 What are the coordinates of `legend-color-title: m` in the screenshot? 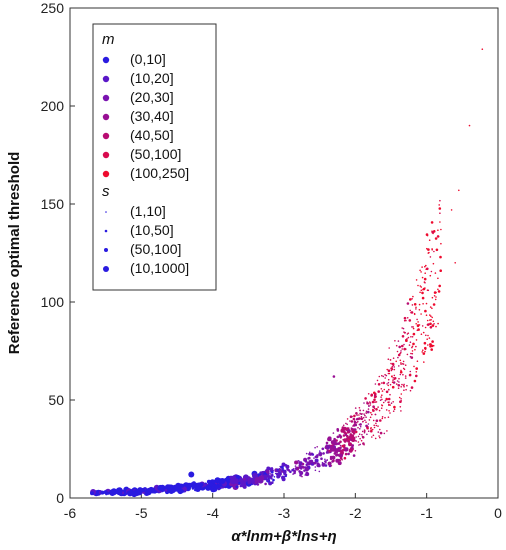 It's located at (108, 39).